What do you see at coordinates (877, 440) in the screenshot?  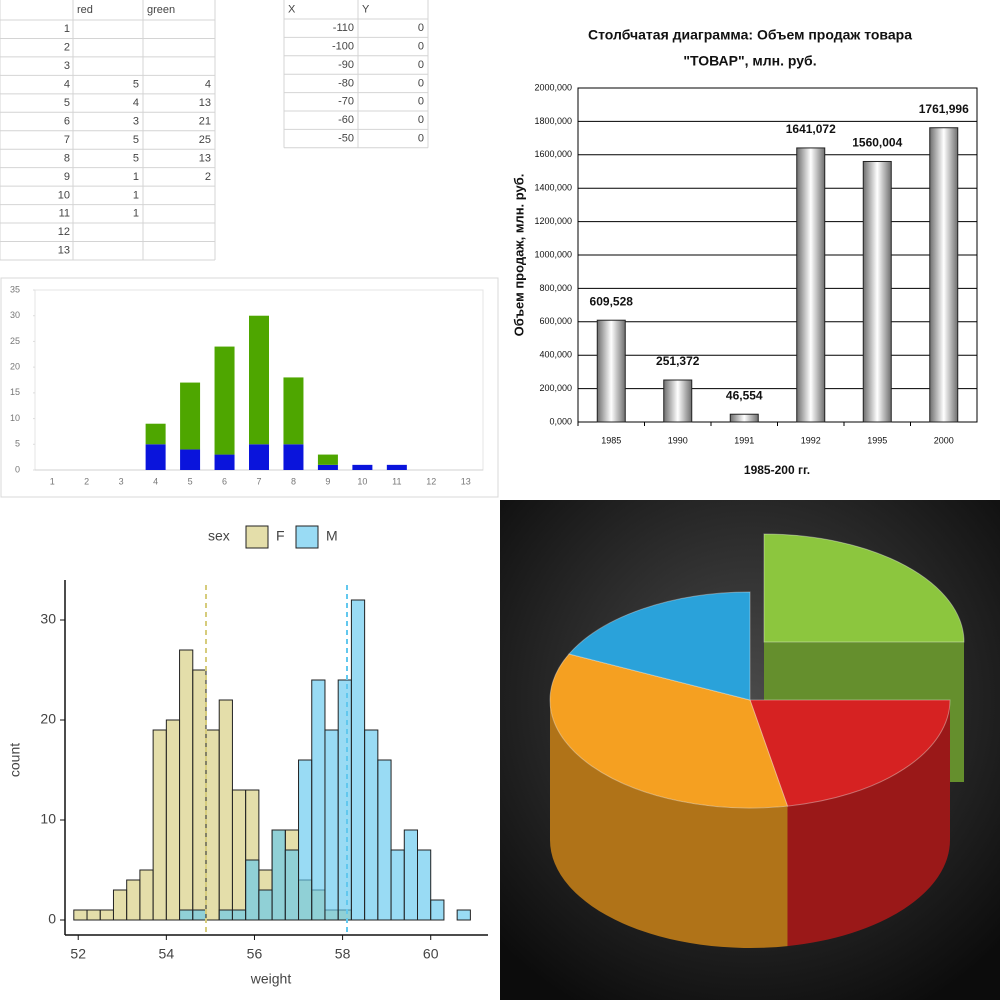 I see `x-tick-label: 1995` at bounding box center [877, 440].